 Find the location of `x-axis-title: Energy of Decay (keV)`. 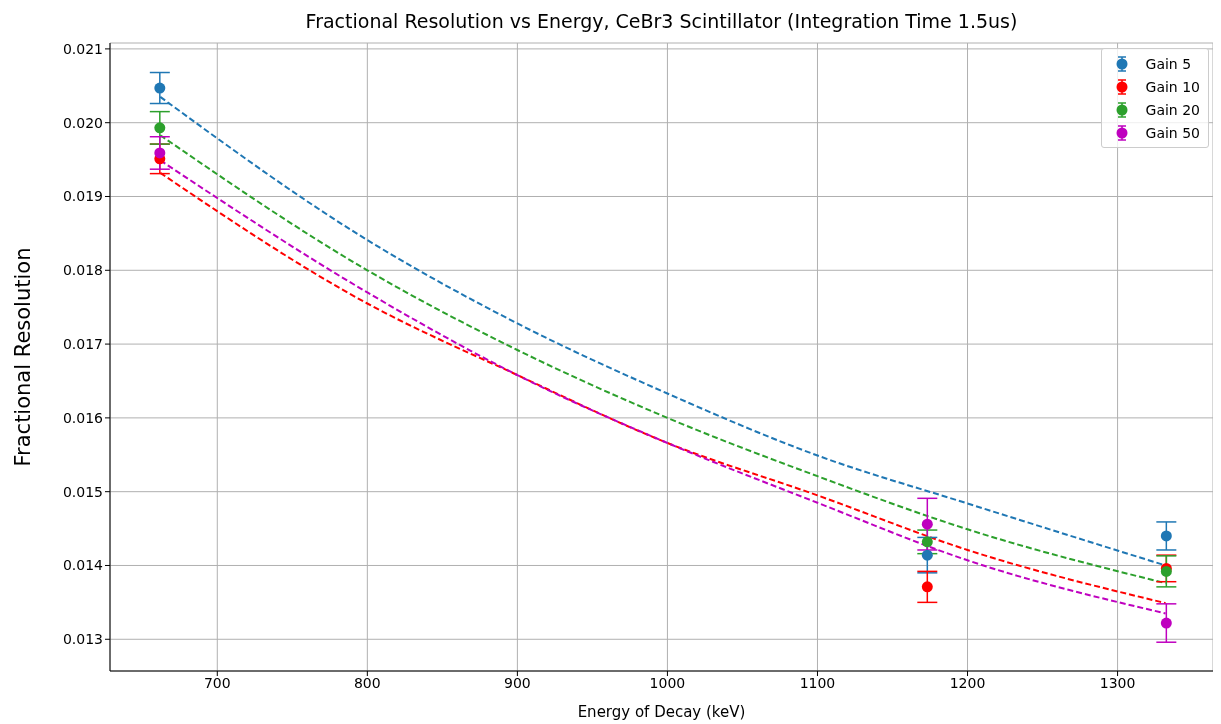

x-axis-title: Energy of Decay (keV) is located at coordinates (661, 712).